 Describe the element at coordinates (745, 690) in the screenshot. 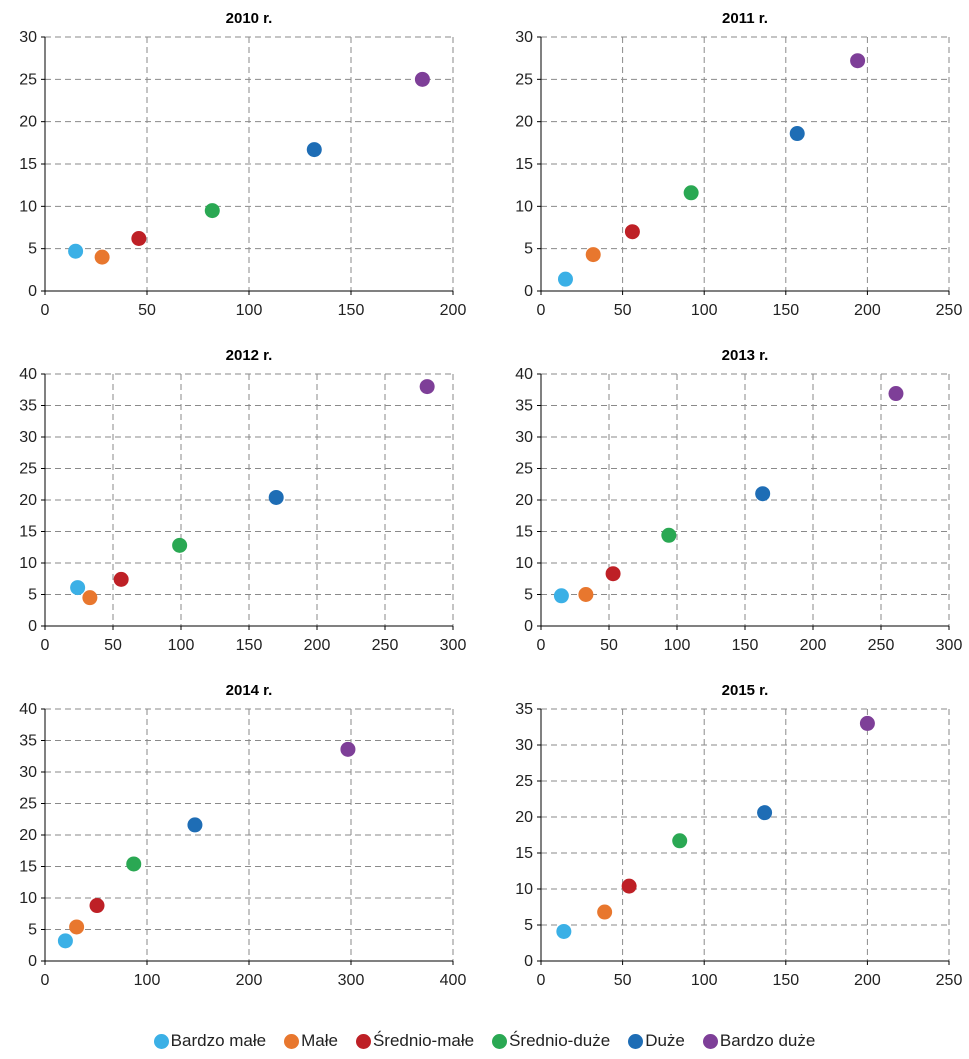

I see `chart-title: 2015 r.` at that location.